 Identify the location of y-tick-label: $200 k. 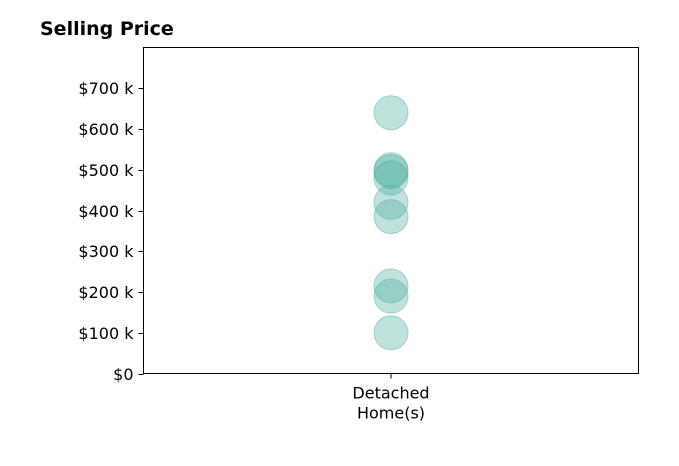
(106, 292).